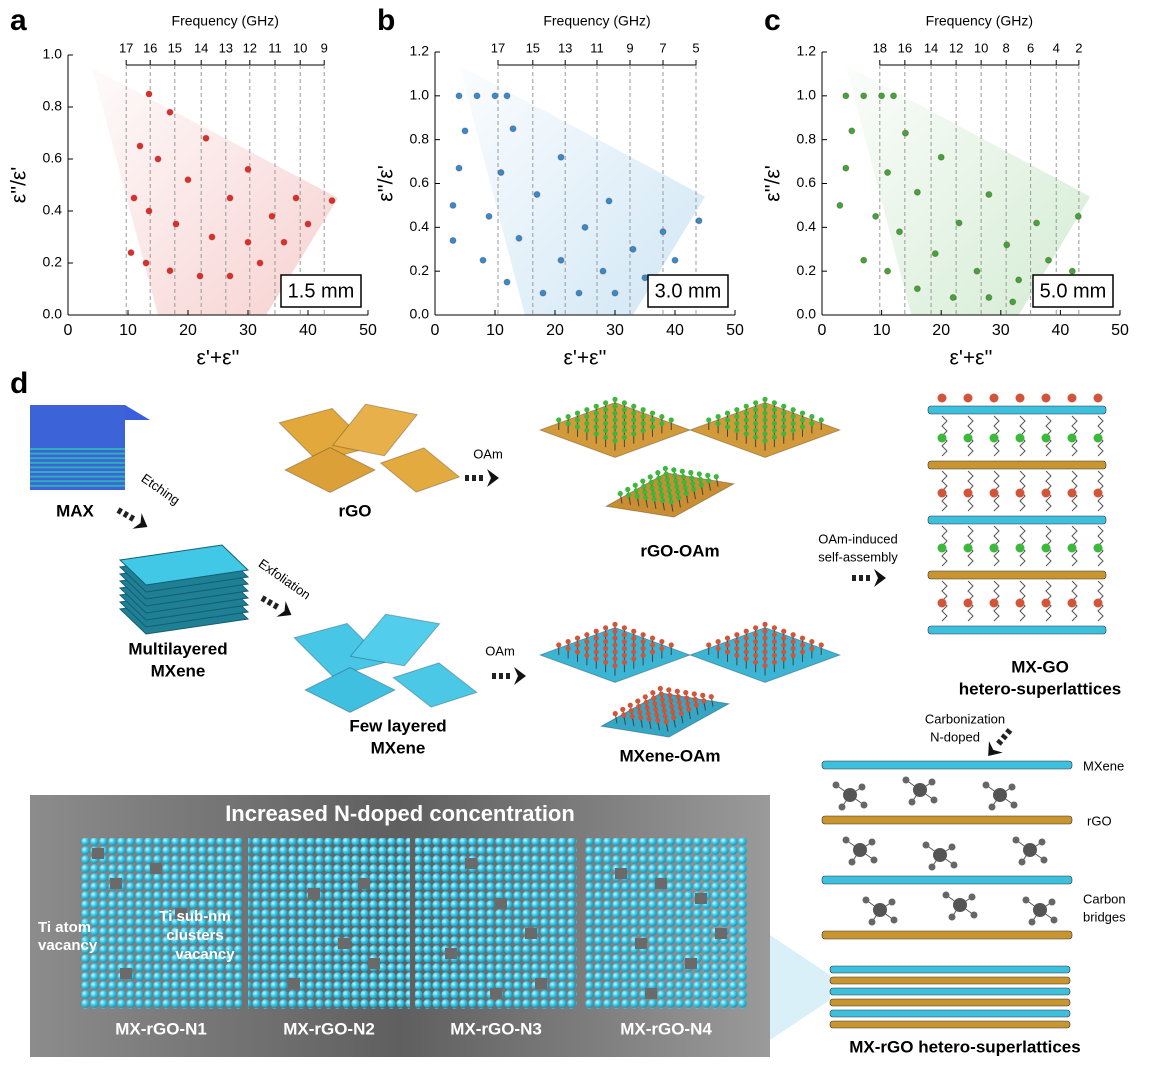 The height and width of the screenshot is (1070, 1160). I want to click on label: rGO-OAm, so click(679, 550).